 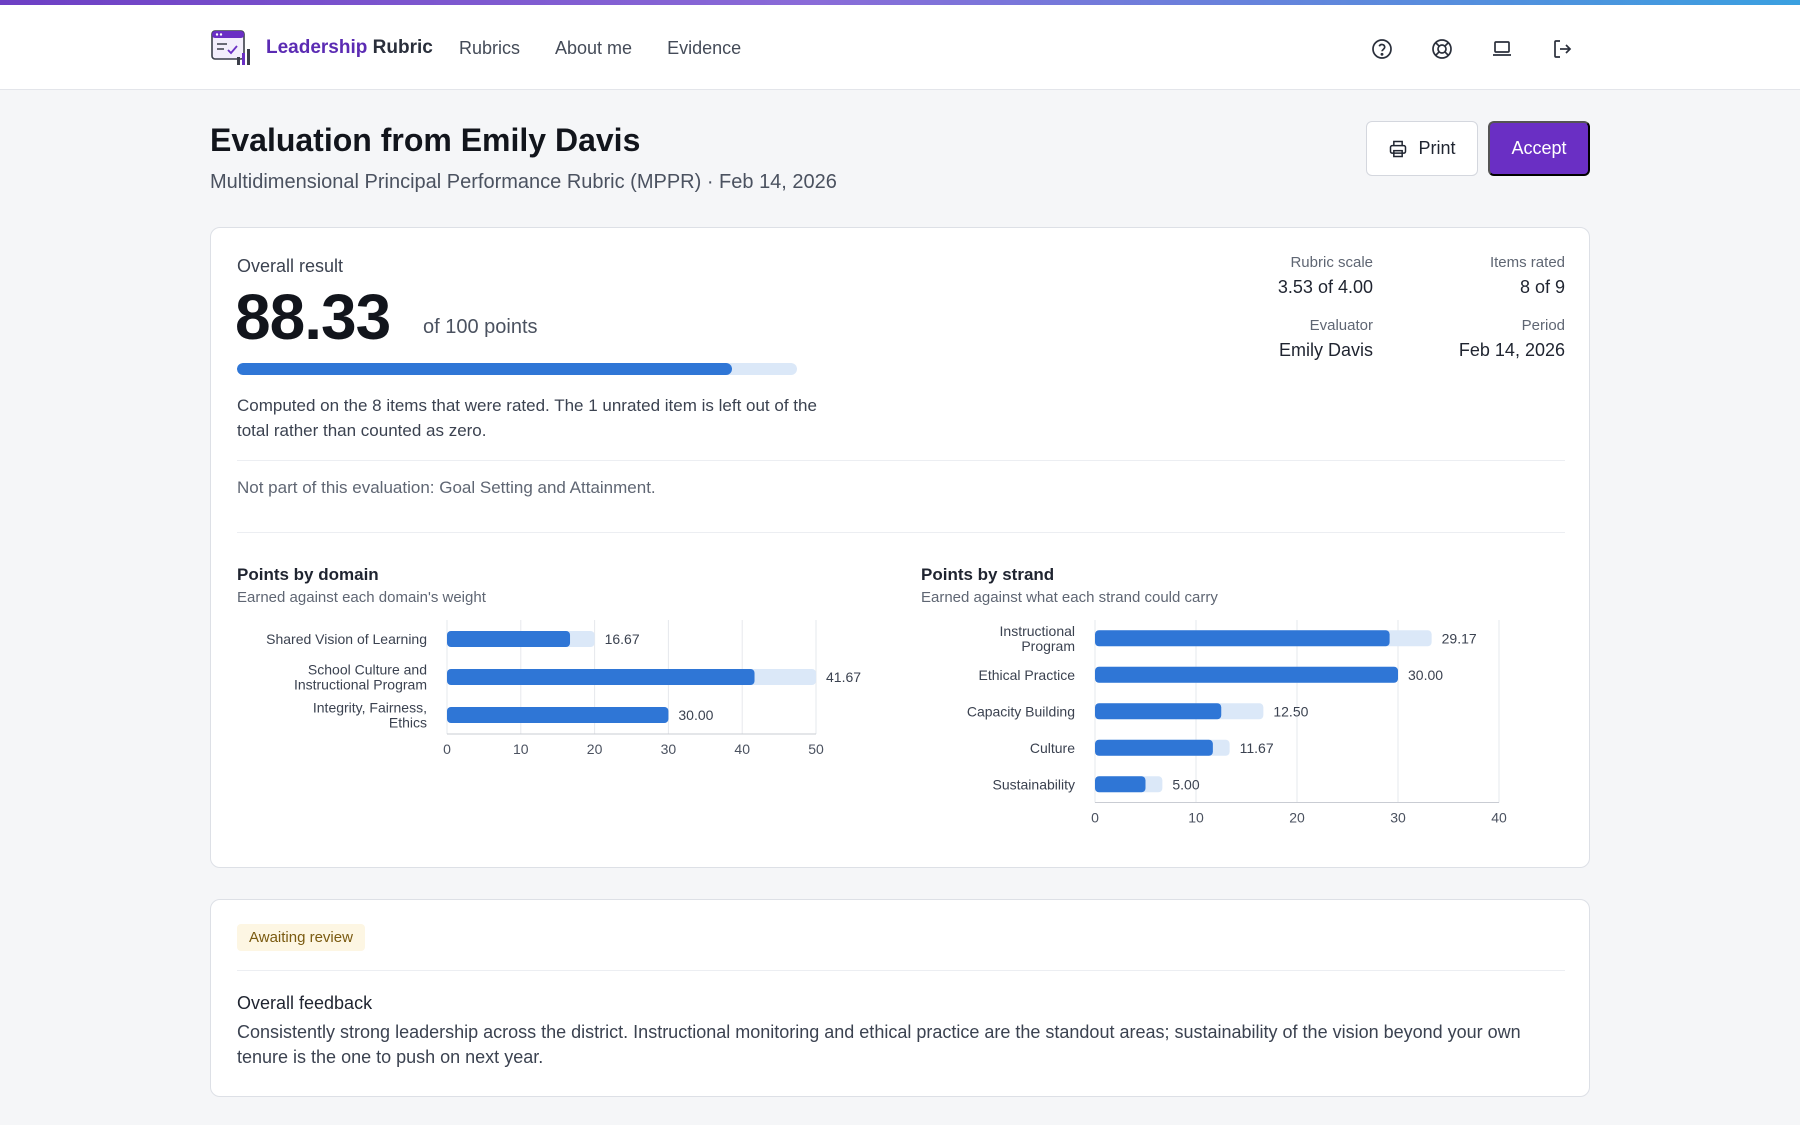 What do you see at coordinates (360, 685) in the screenshot?
I see `category-label: Instructional Program` at bounding box center [360, 685].